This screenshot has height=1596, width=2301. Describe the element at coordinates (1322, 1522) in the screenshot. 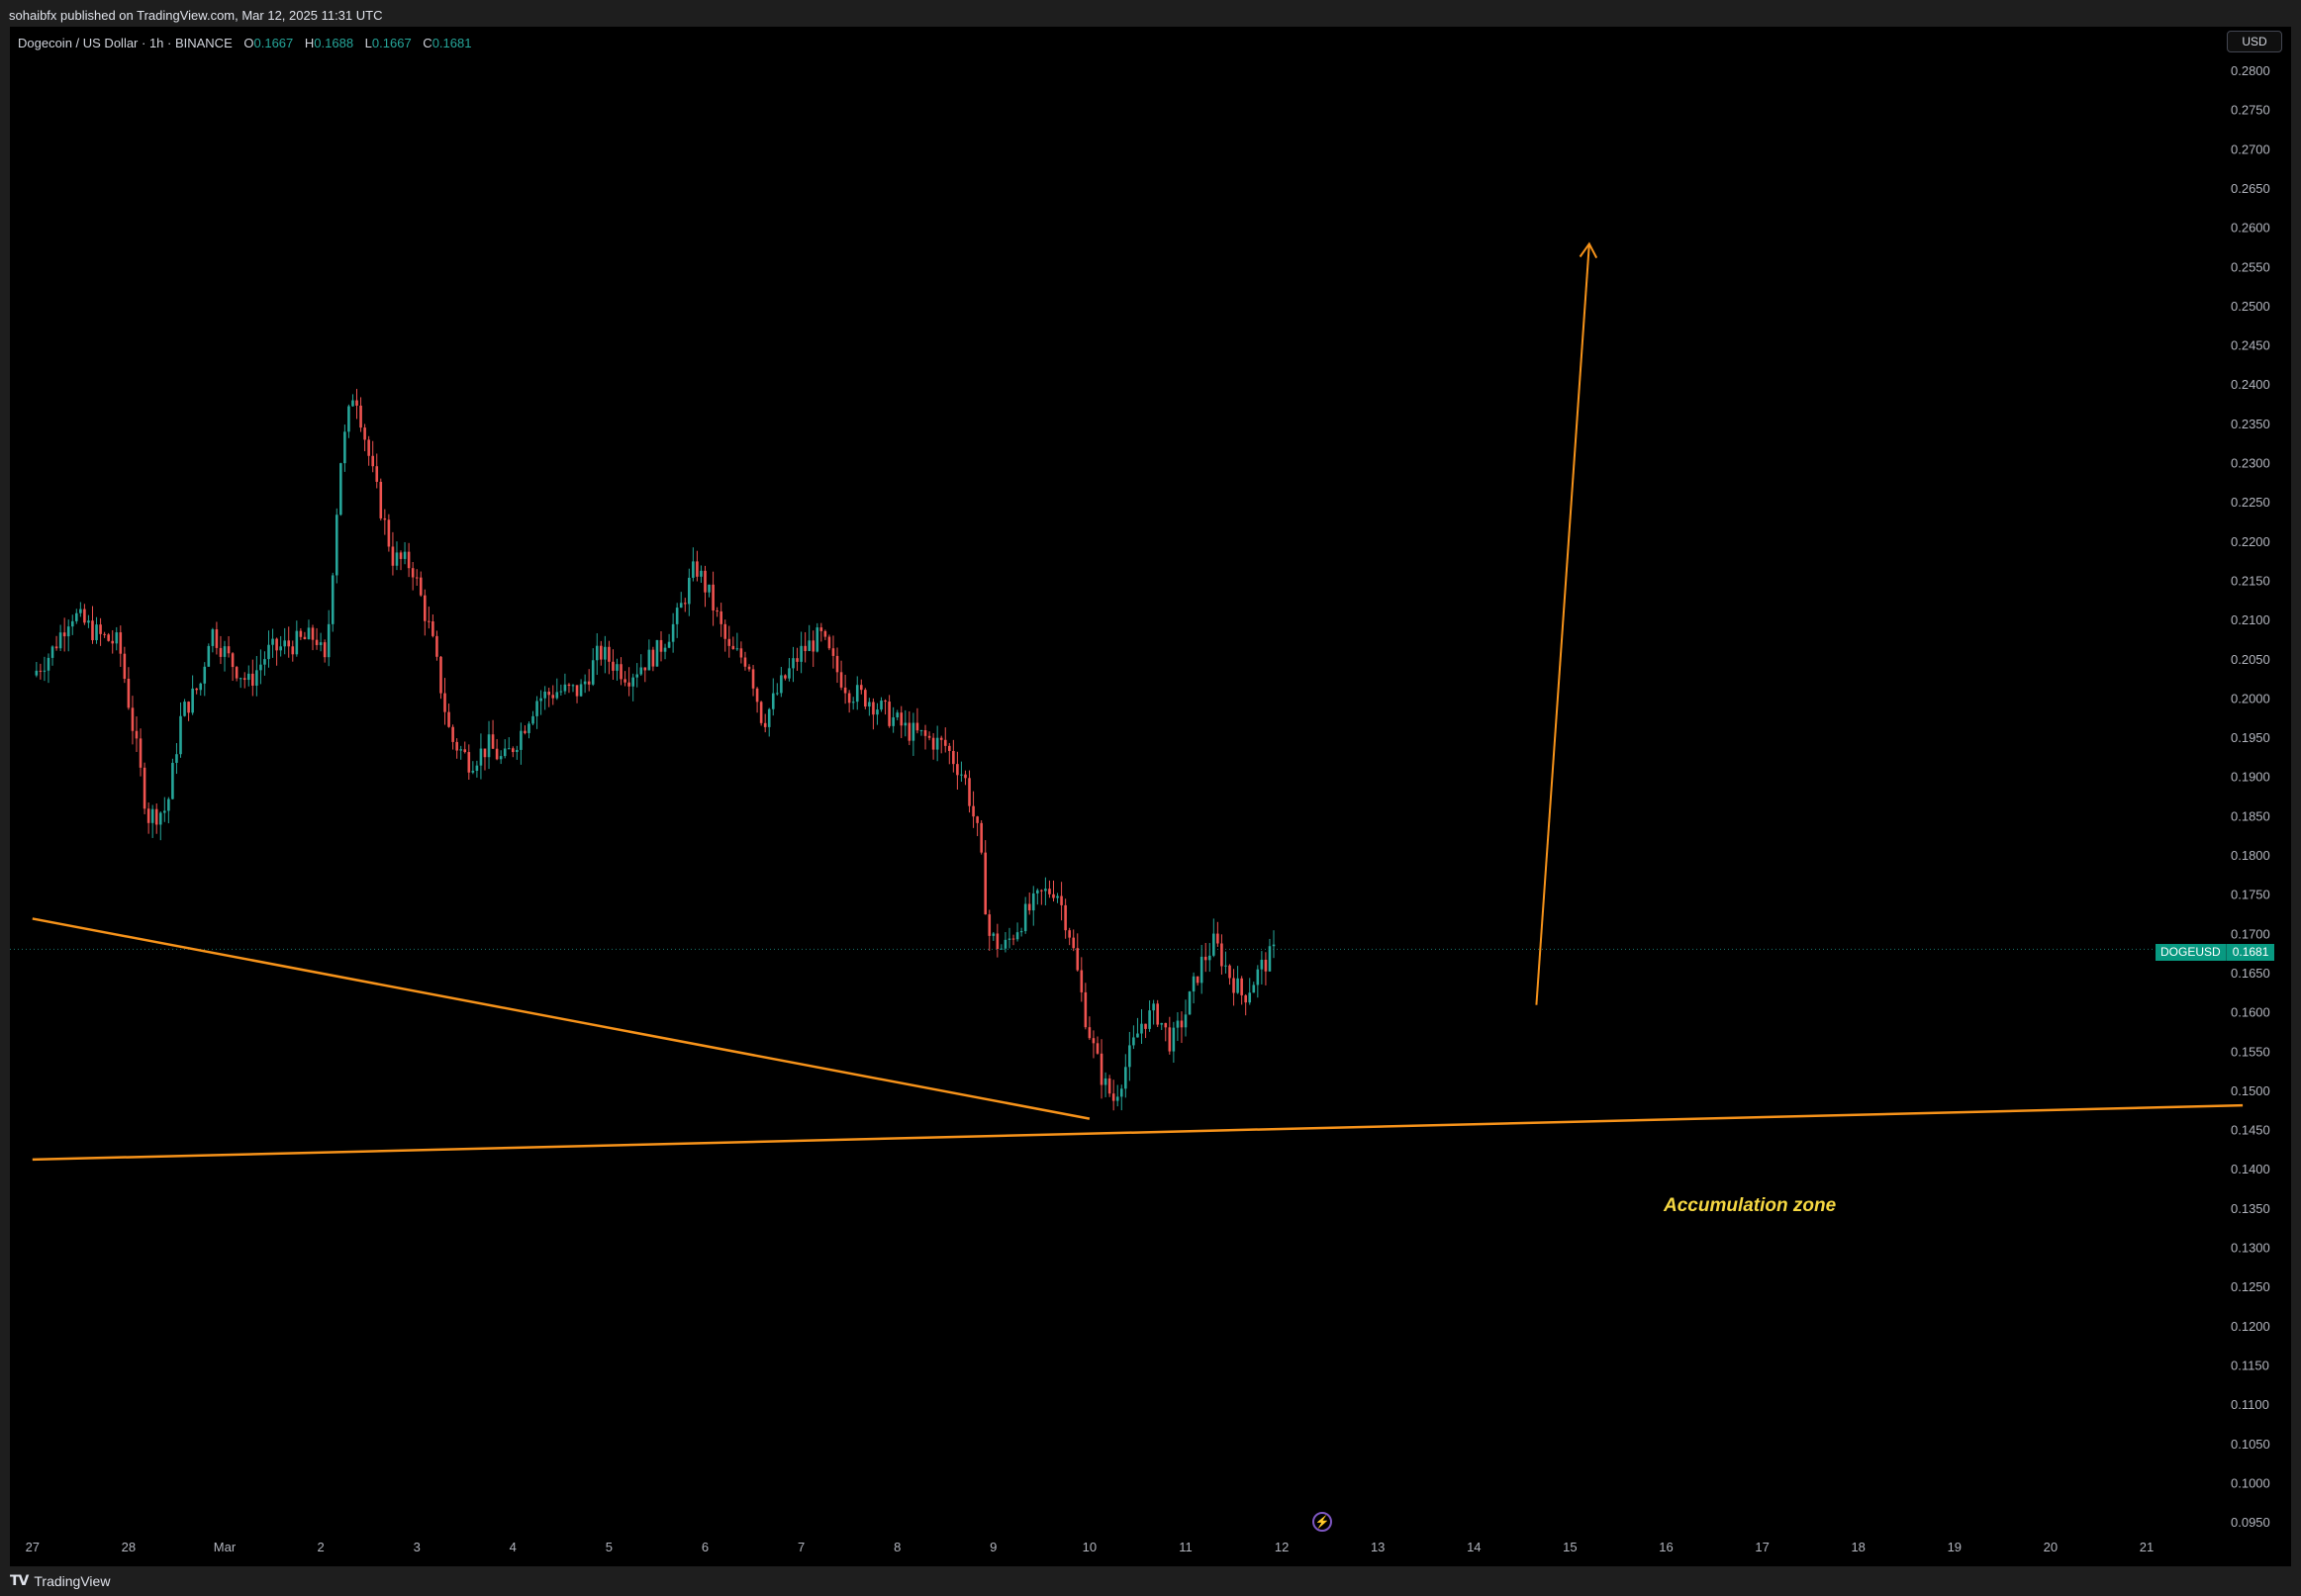

I see `lightning-icon: ⚡` at that location.